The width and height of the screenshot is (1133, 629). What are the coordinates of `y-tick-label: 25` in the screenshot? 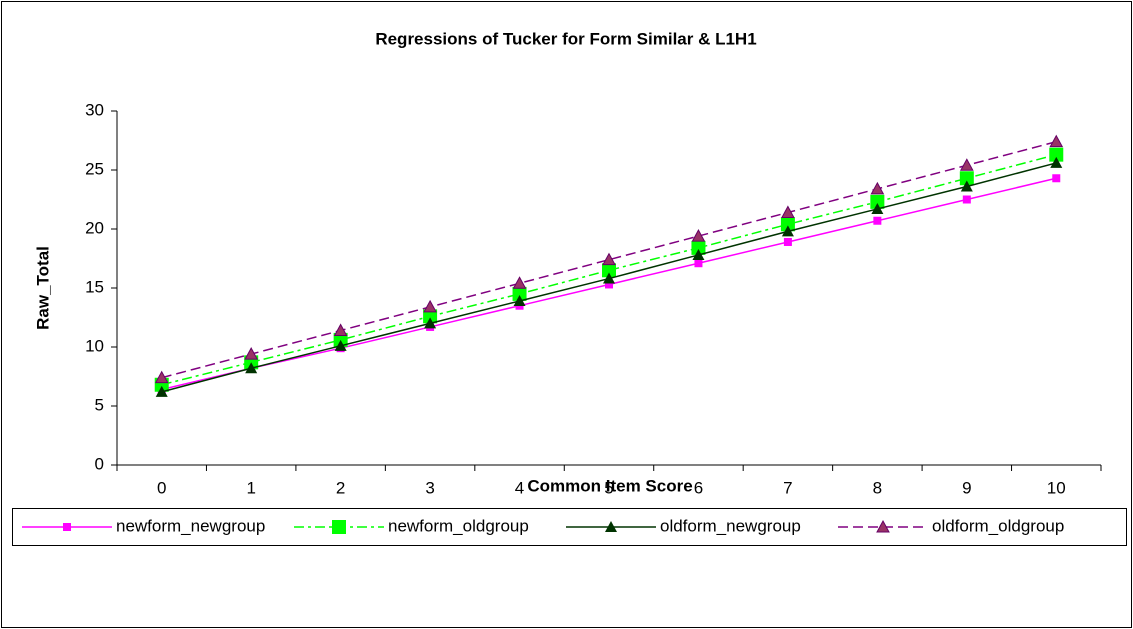 It's located at (94, 168).